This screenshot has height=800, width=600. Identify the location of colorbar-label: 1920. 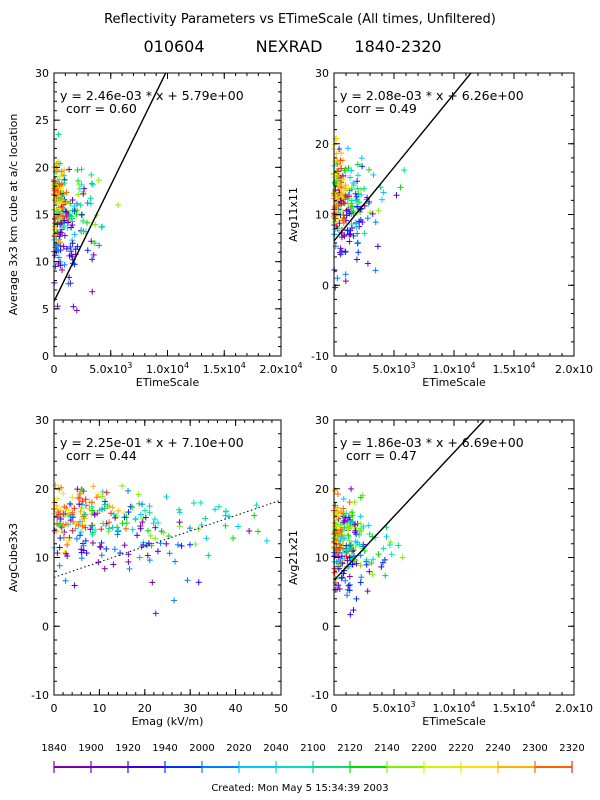
(127, 748).